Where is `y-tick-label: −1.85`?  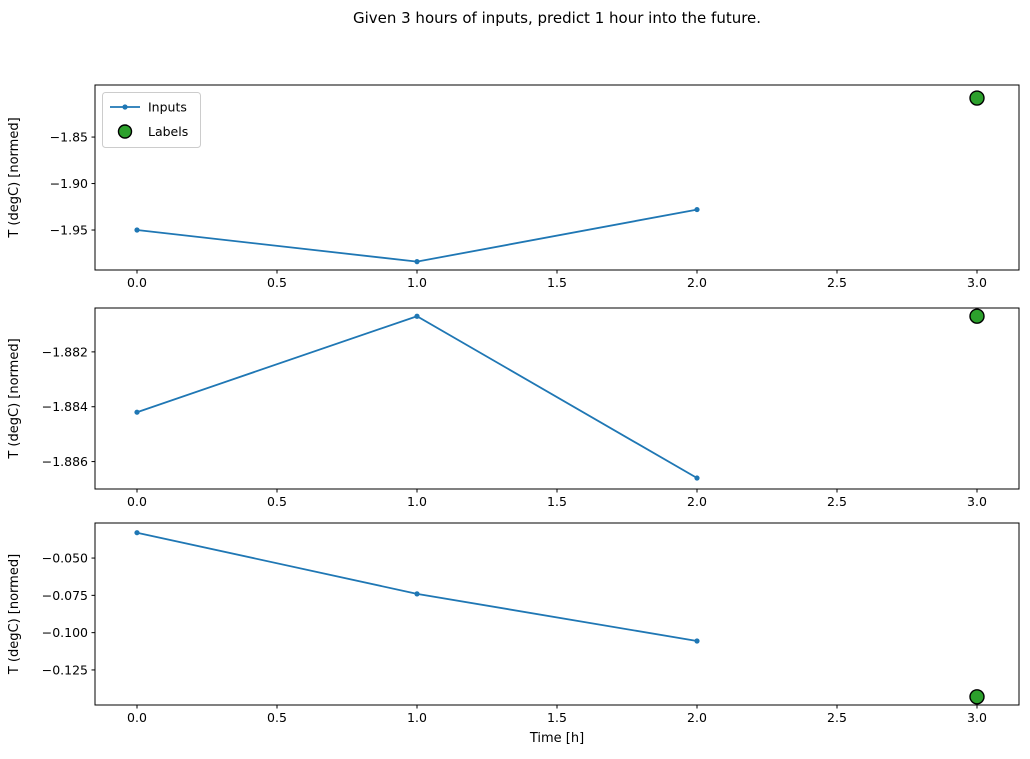 y-tick-label: −1.85 is located at coordinates (69, 137).